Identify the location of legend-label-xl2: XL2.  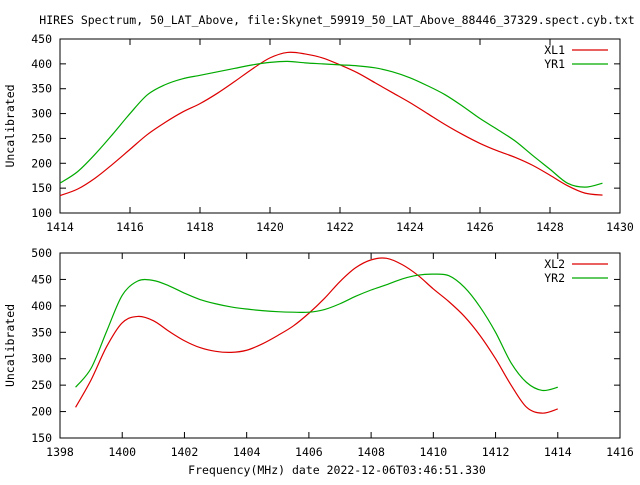
(554, 264).